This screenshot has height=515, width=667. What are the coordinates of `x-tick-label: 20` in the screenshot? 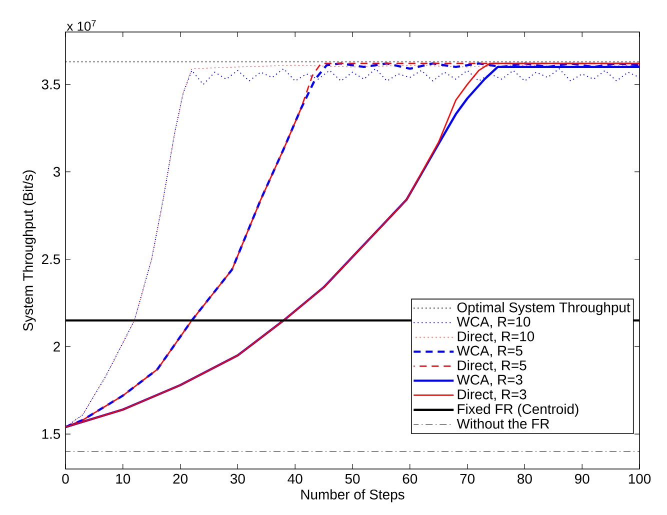 It's located at (180, 479).